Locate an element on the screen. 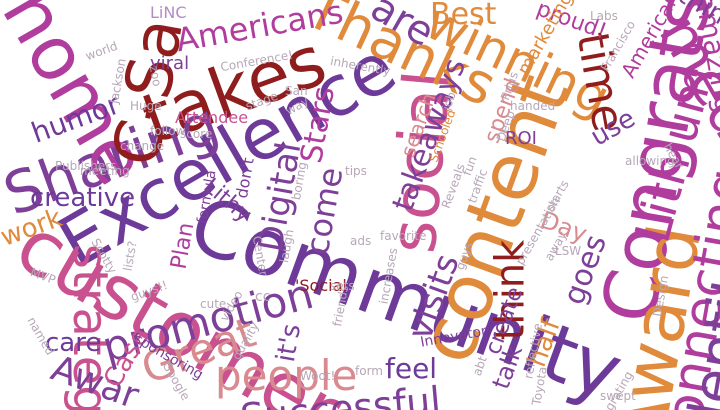 Image resolution: width=720 pixels, height=410 pixels. word-woot: Woot! is located at coordinates (318, 376).